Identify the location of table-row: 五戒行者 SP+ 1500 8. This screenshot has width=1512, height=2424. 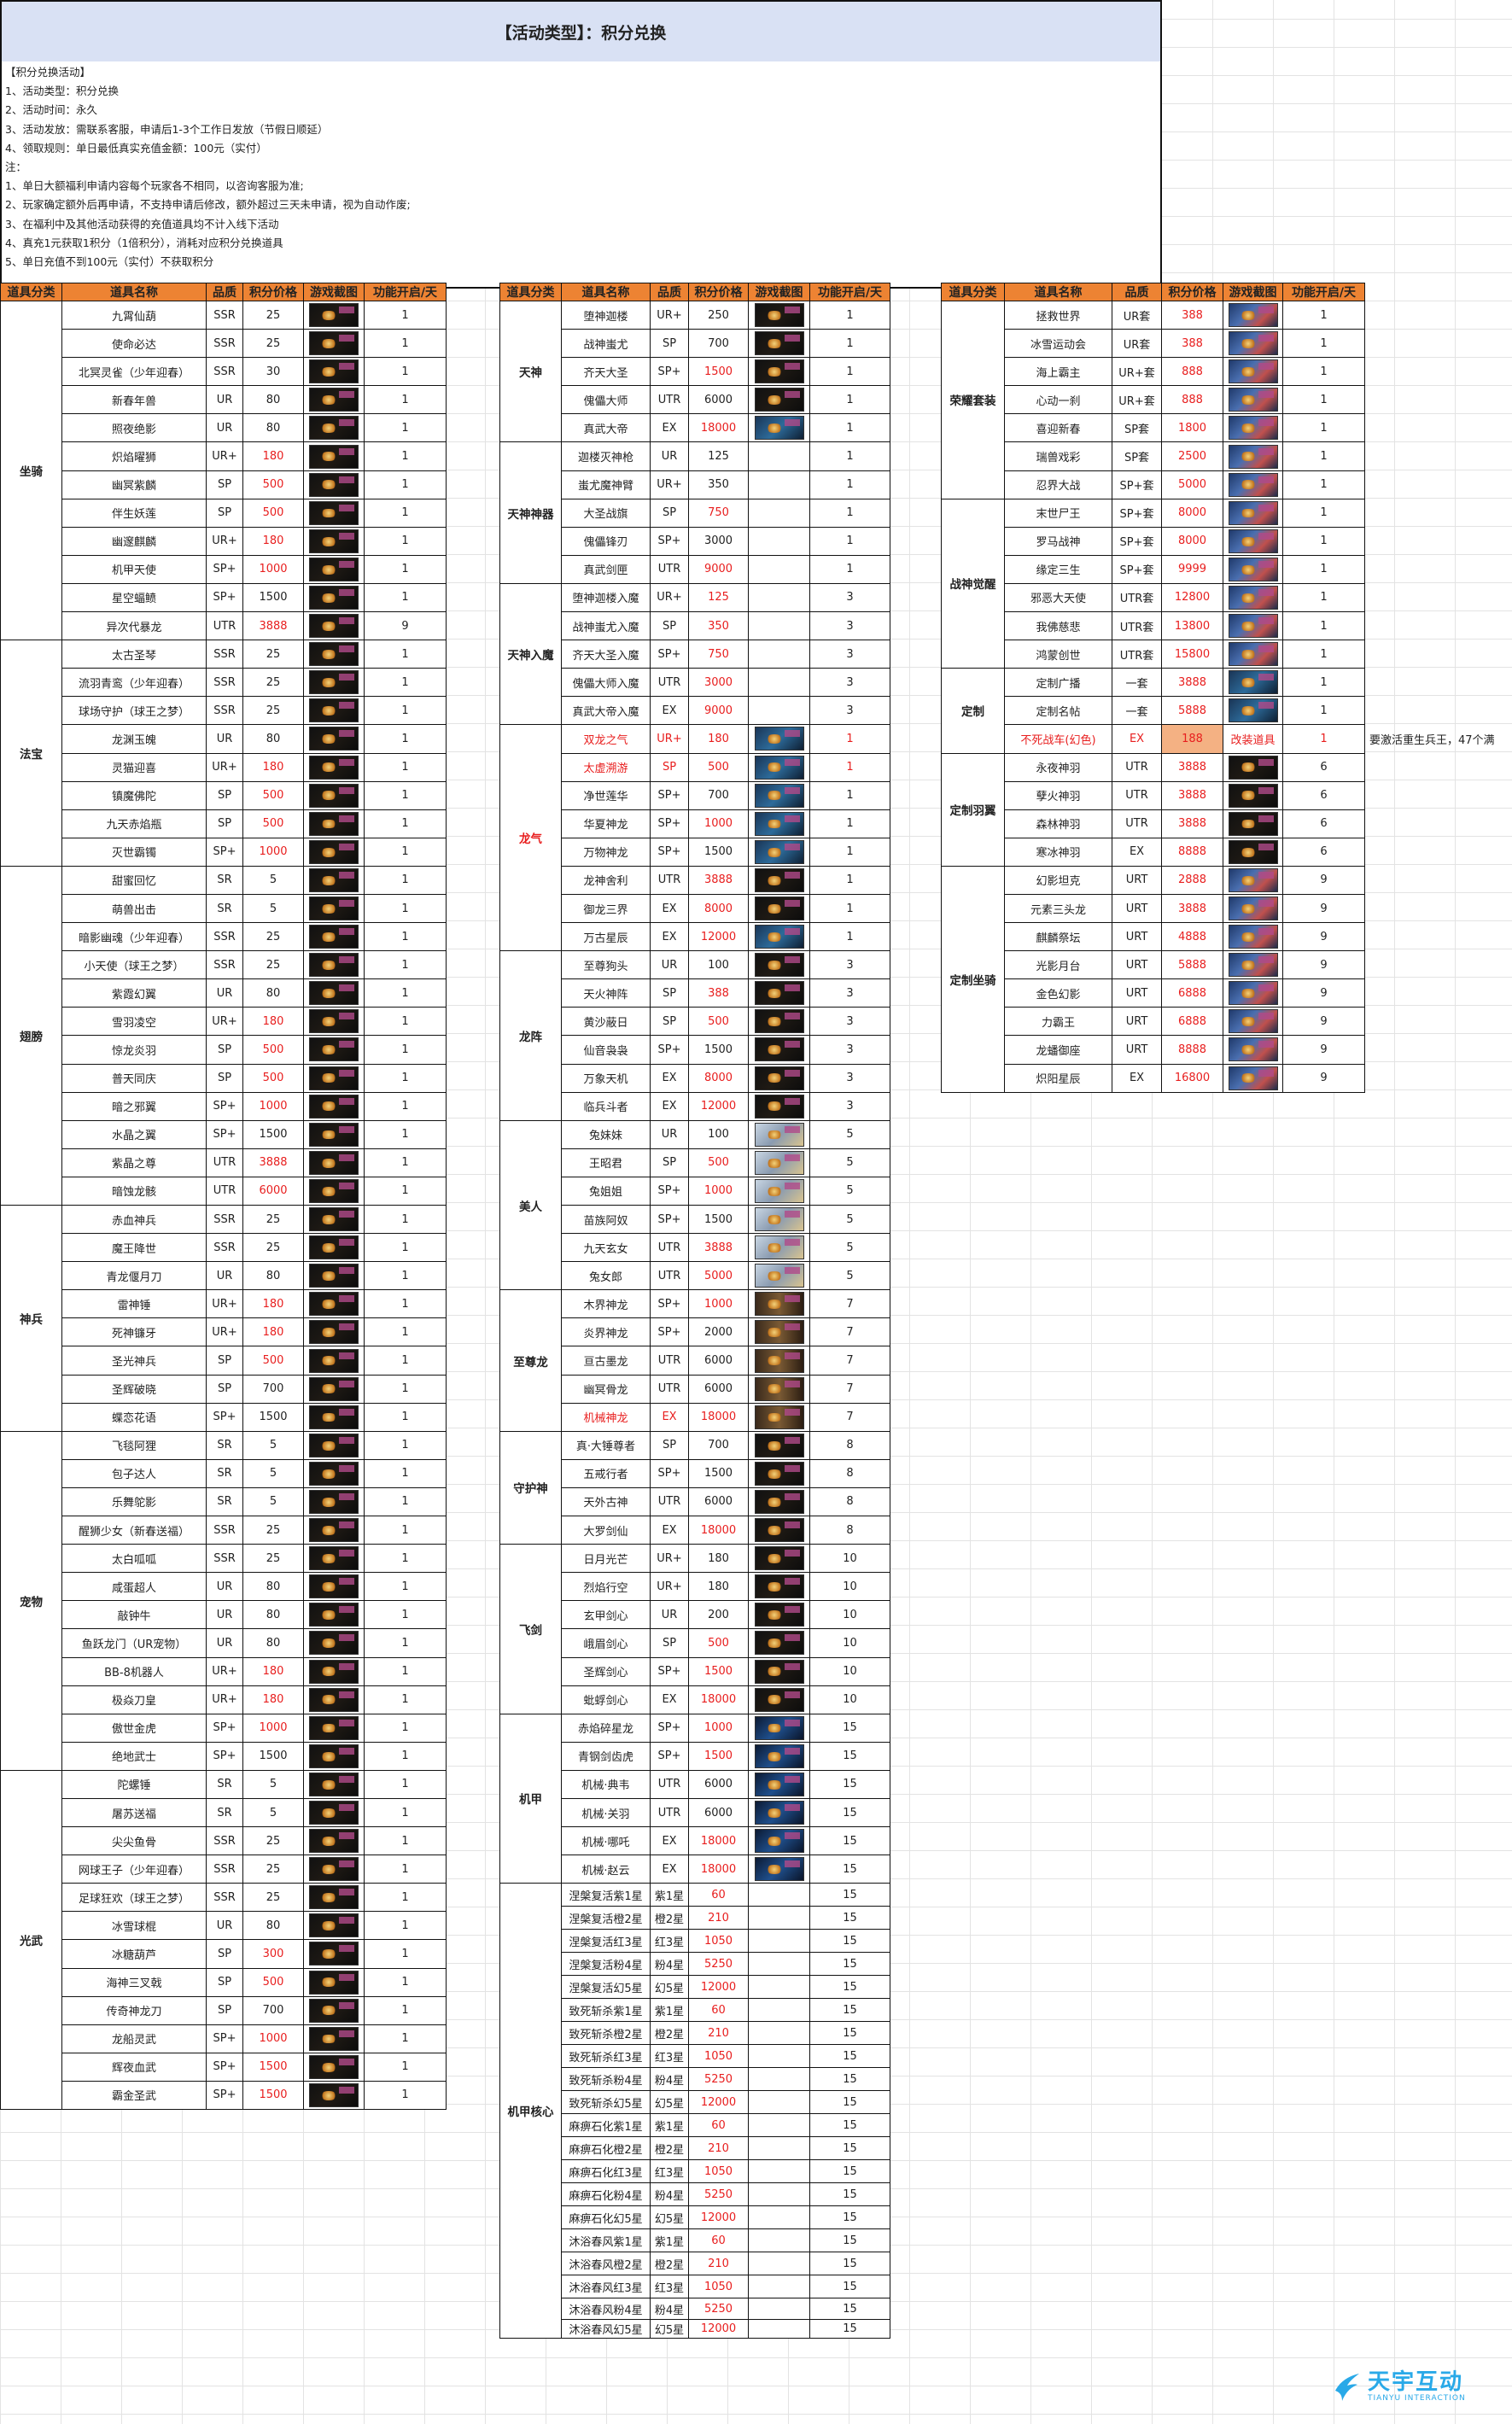
(695, 1473).